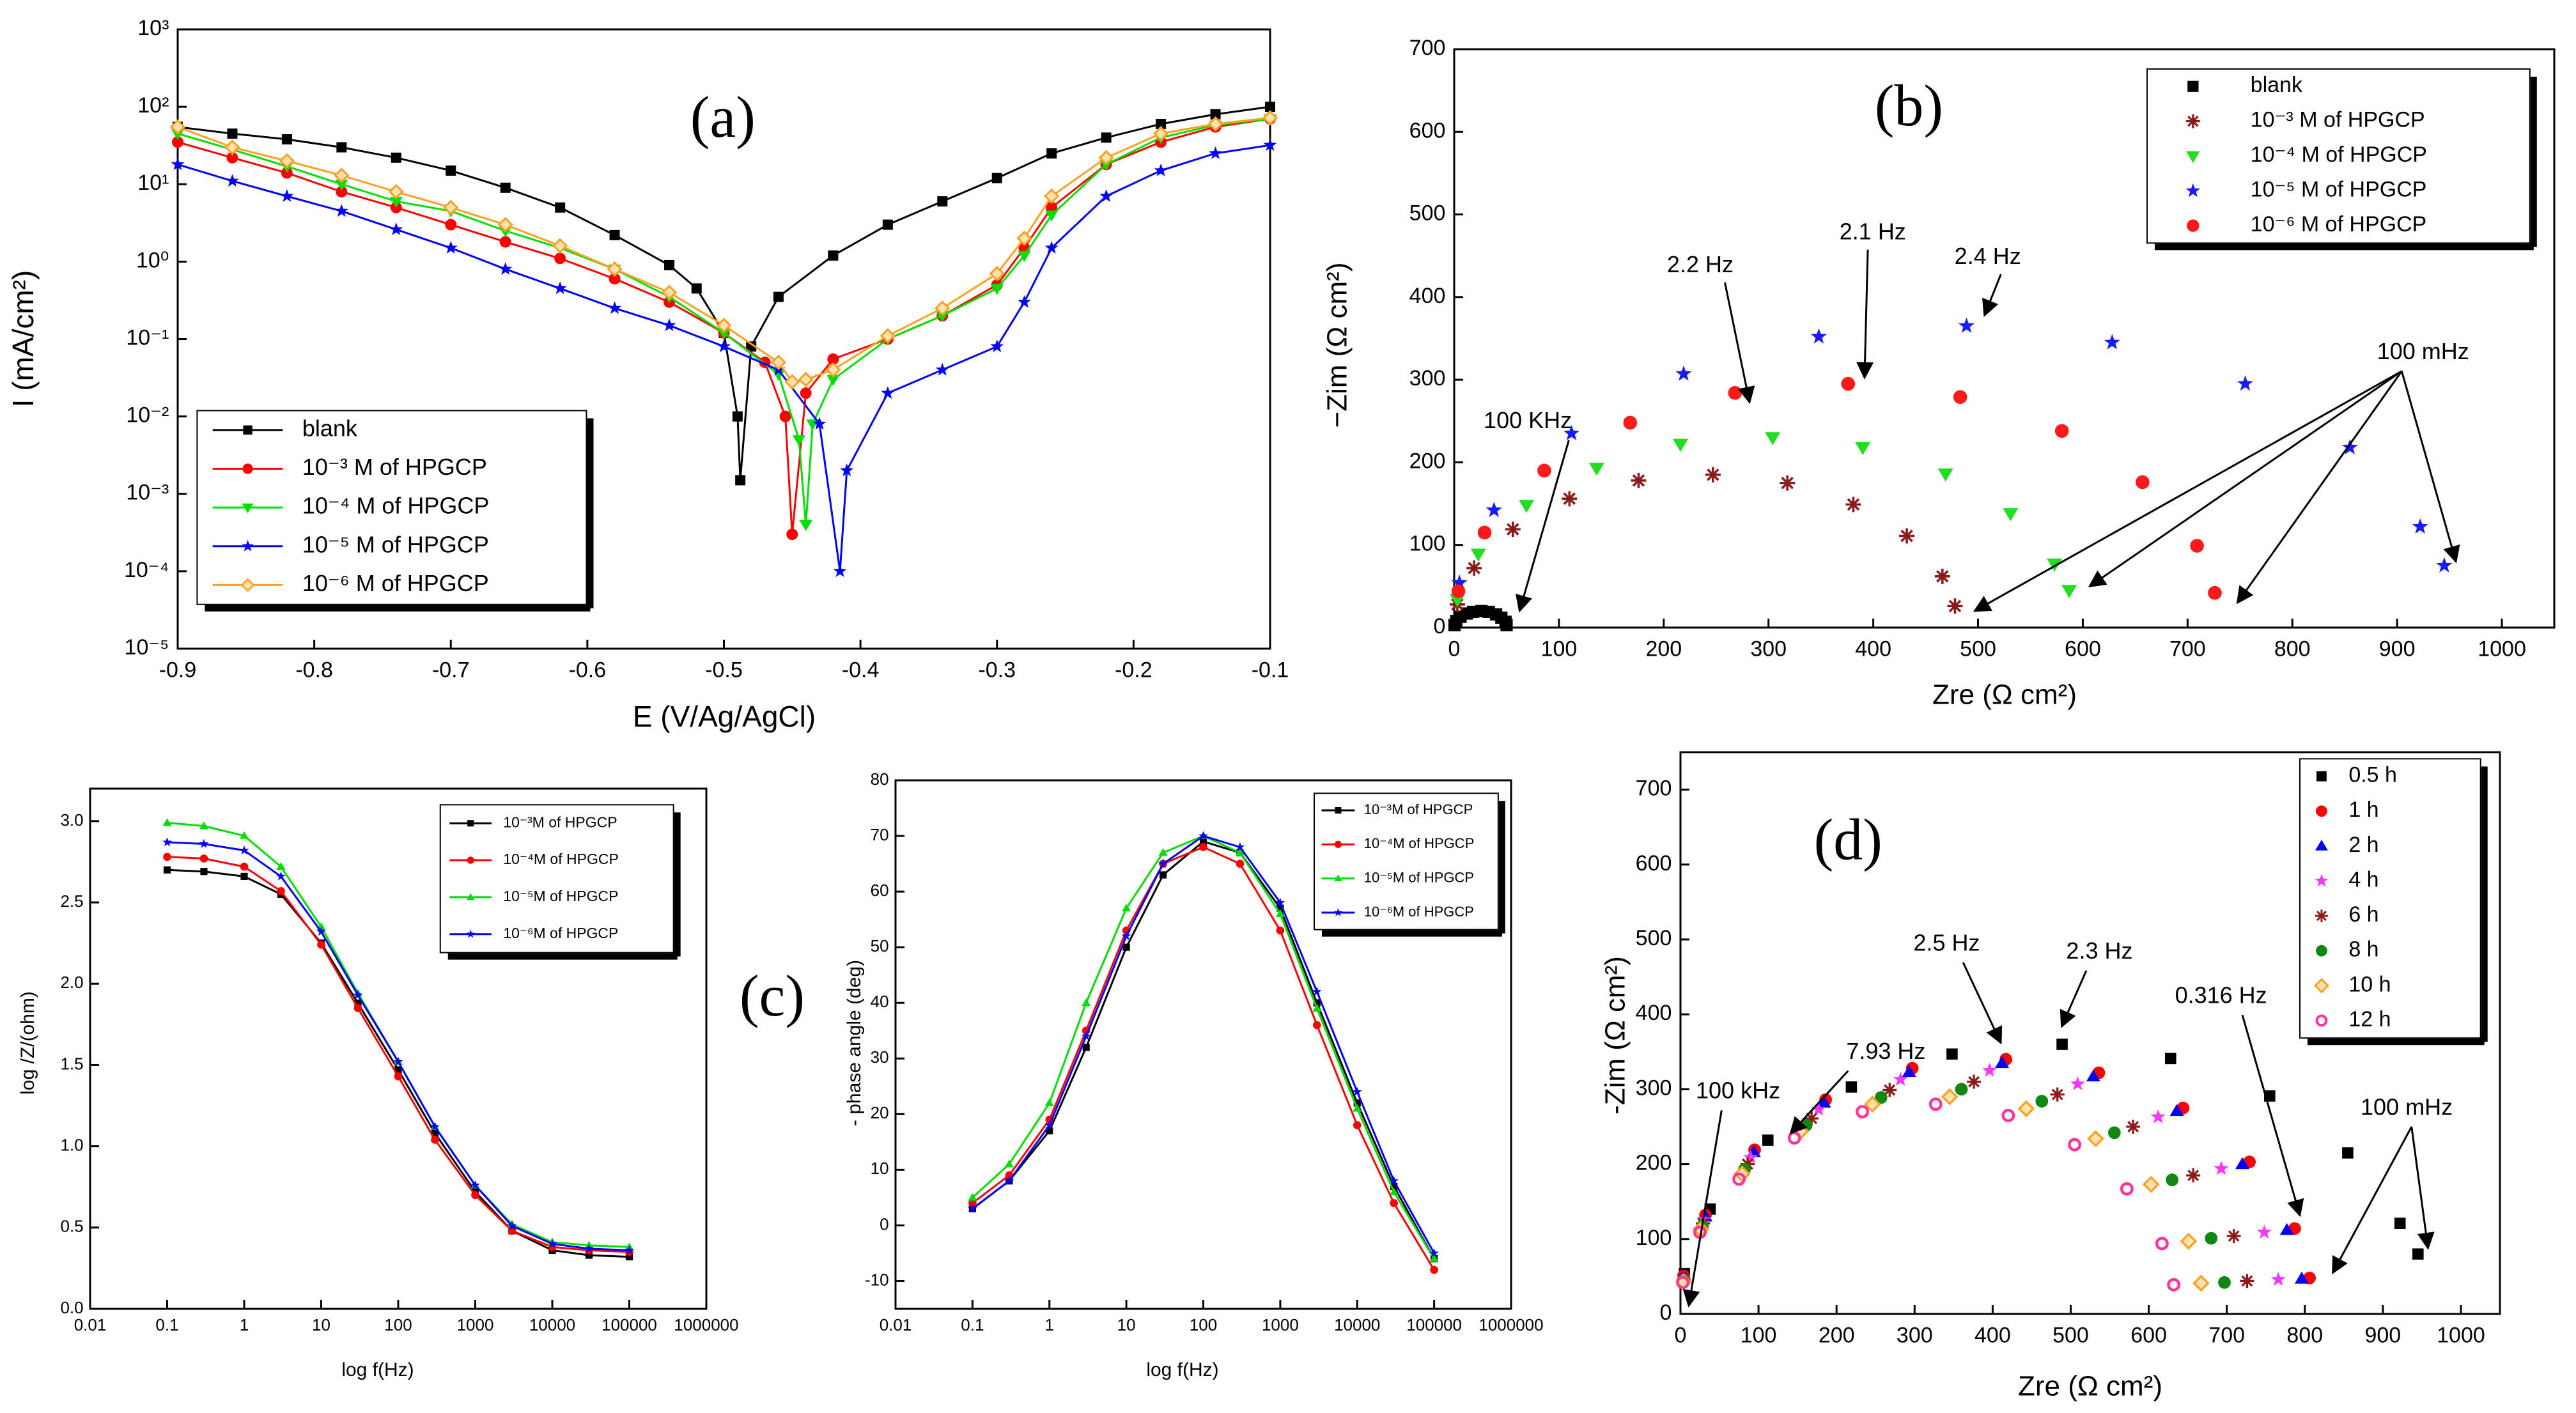 The width and height of the screenshot is (2576, 1413). Describe the element at coordinates (1759, 1336) in the screenshot. I see `x-tick-label: 100` at that location.